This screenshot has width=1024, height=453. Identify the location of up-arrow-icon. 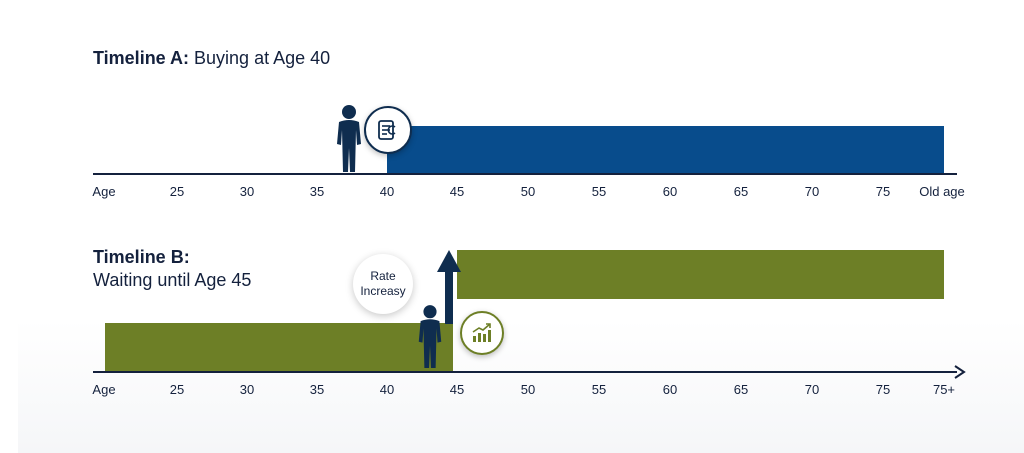
(449, 287).